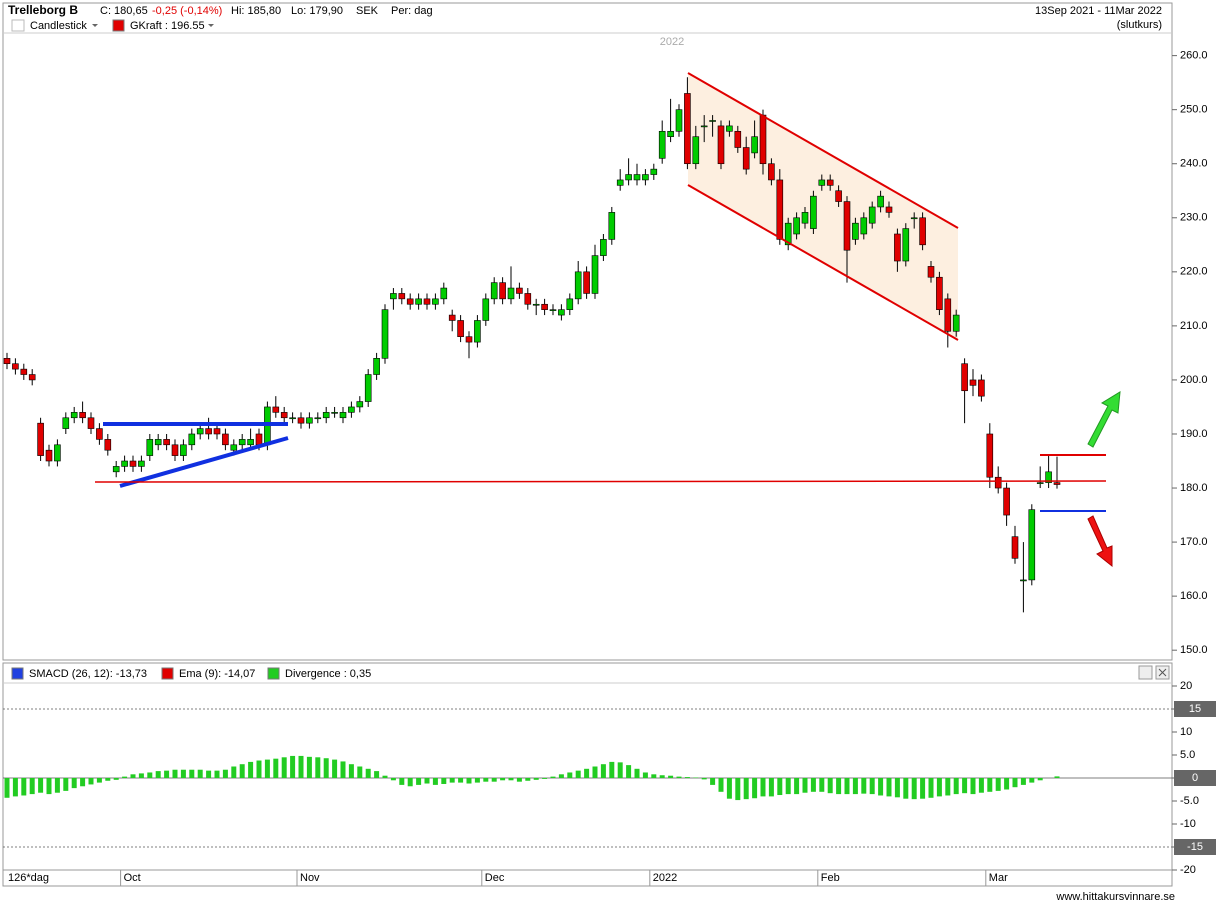 The width and height of the screenshot is (1219, 902). I want to click on y-tick-label: 190.0, so click(1194, 434).